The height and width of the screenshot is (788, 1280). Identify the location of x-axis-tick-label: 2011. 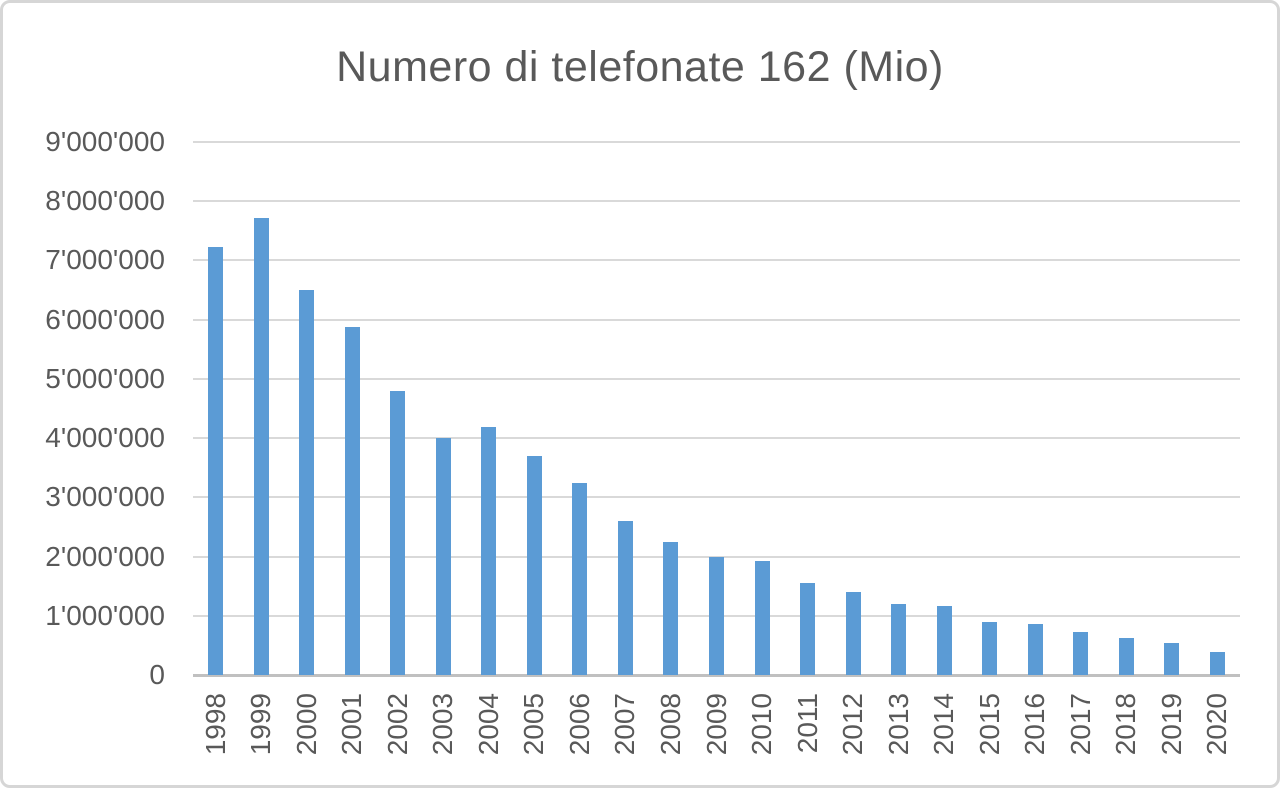
(807, 723).